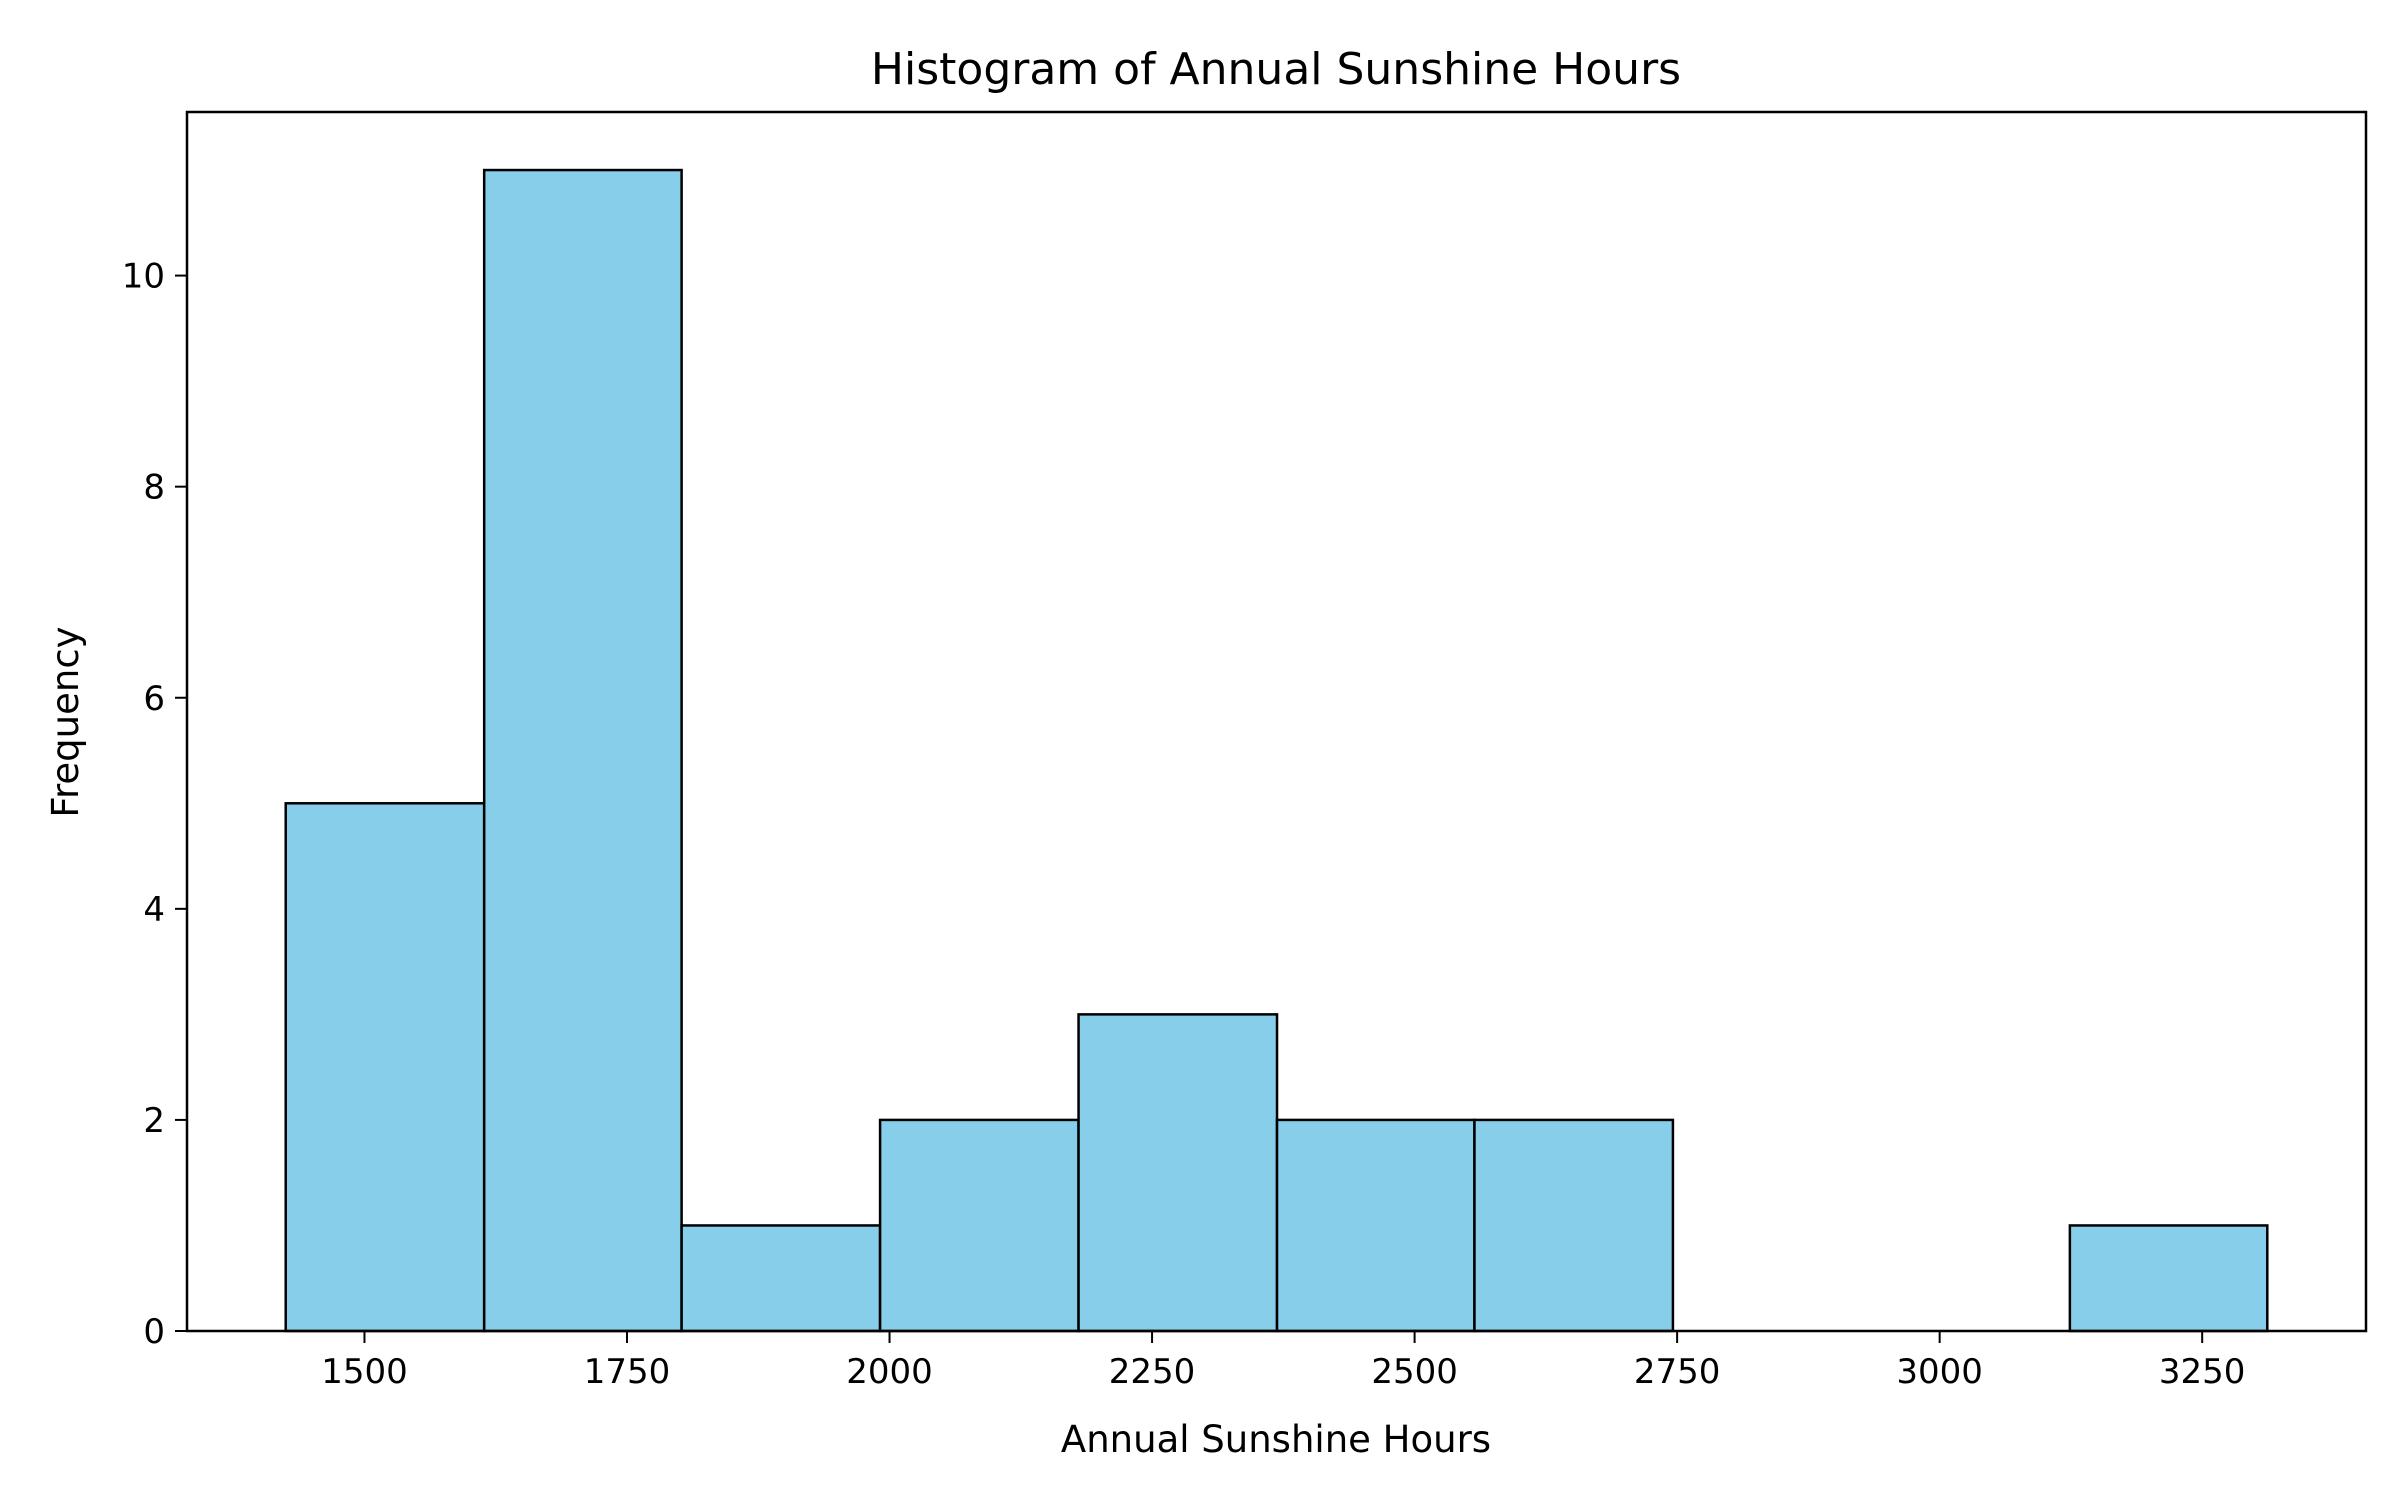 This screenshot has height=1500, width=2400. Describe the element at coordinates (154, 488) in the screenshot. I see `y-tick-label: 8` at that location.